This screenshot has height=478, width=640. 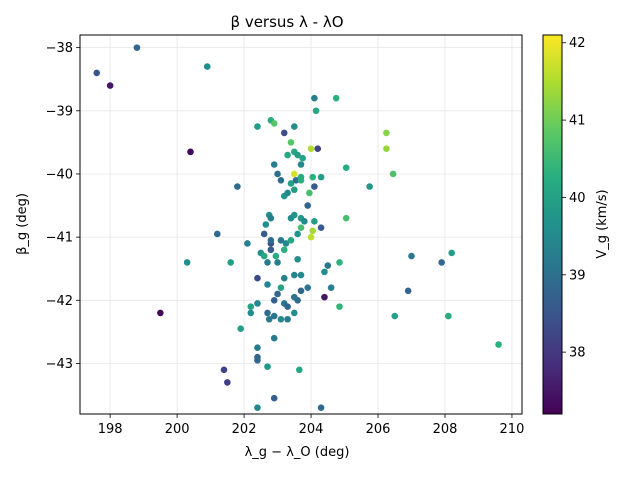 I want to click on x-tick-label: 206, so click(x=378, y=429).